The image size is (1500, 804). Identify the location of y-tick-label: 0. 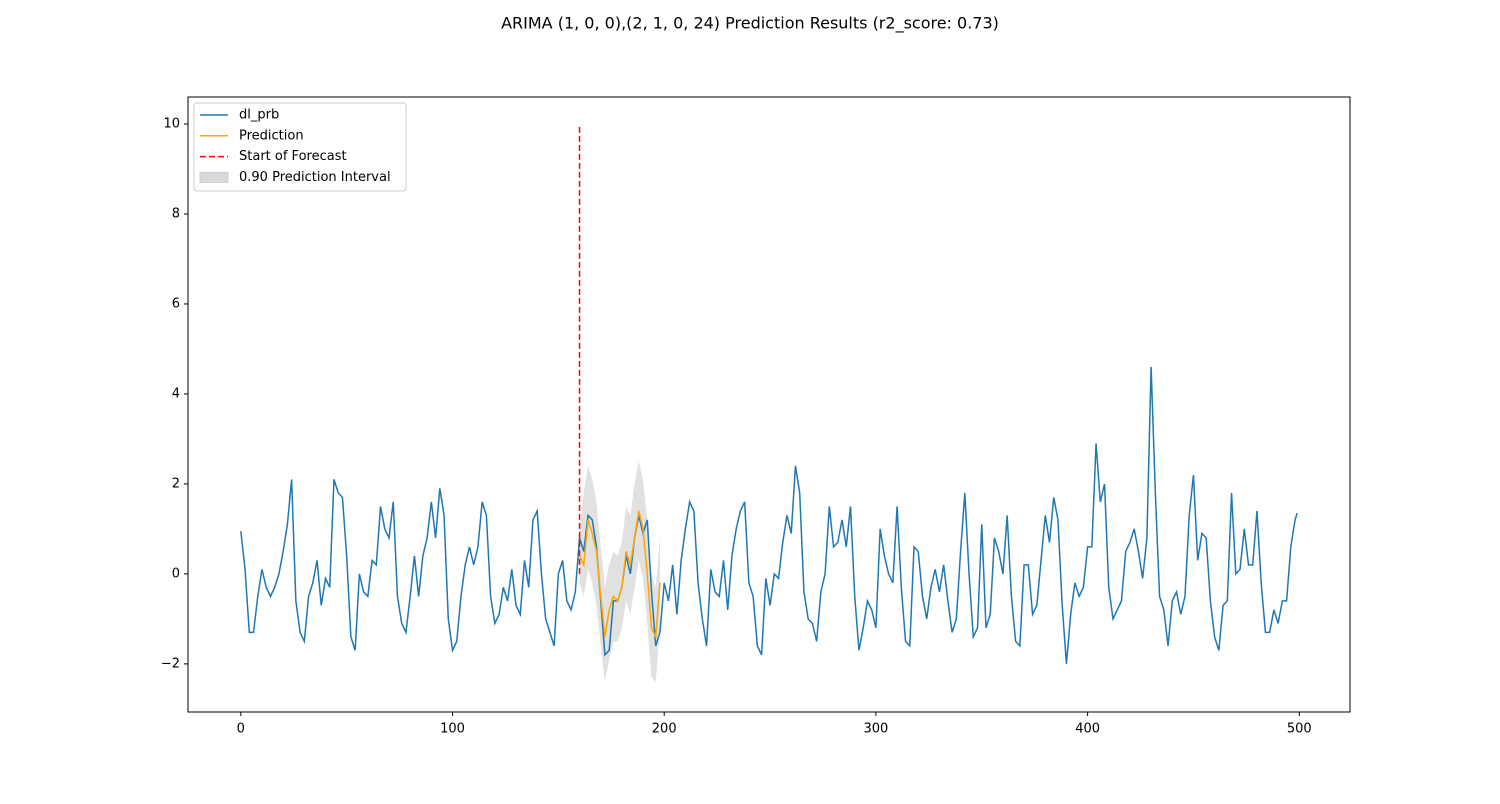
(176, 573).